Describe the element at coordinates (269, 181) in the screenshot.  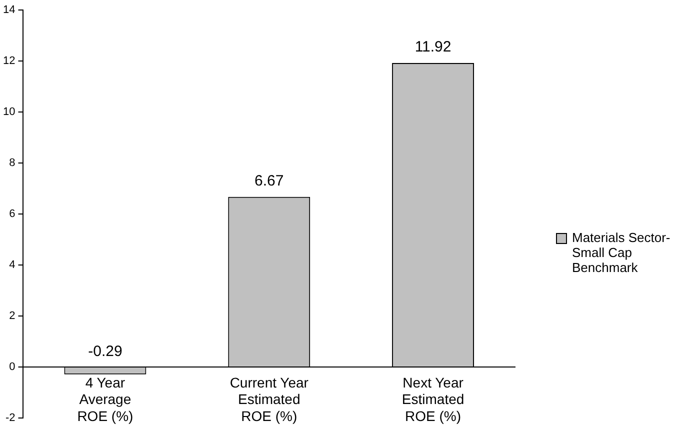
I see `data-label: 6.67` at that location.